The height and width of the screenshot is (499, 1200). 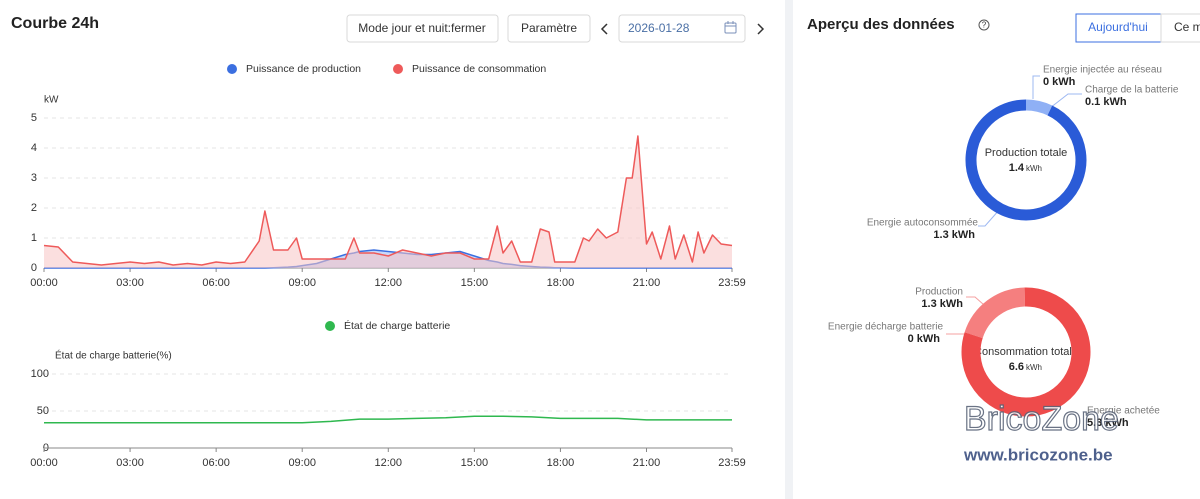 I want to click on mode-button, so click(x=422, y=28).